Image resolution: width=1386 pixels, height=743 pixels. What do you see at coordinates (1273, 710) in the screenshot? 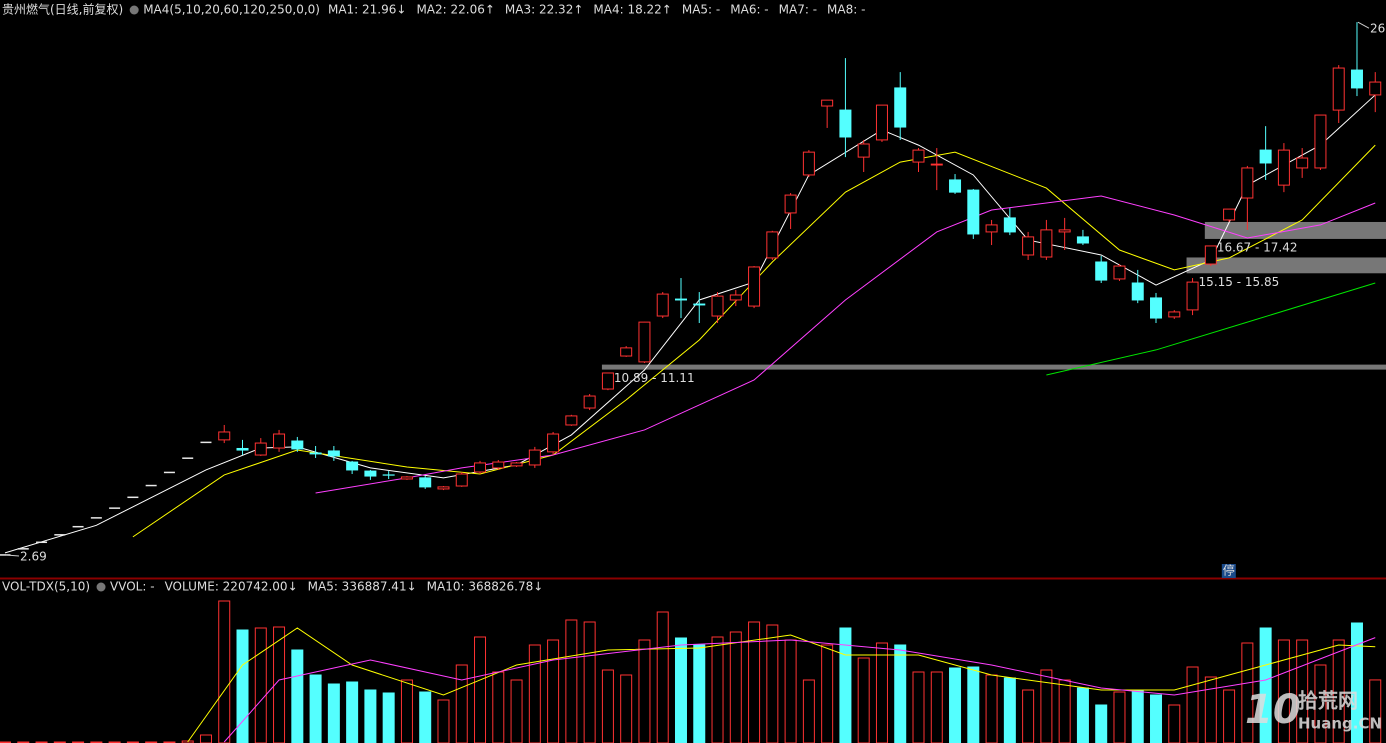
I see `watermark-logo: 10` at bounding box center [1273, 710].